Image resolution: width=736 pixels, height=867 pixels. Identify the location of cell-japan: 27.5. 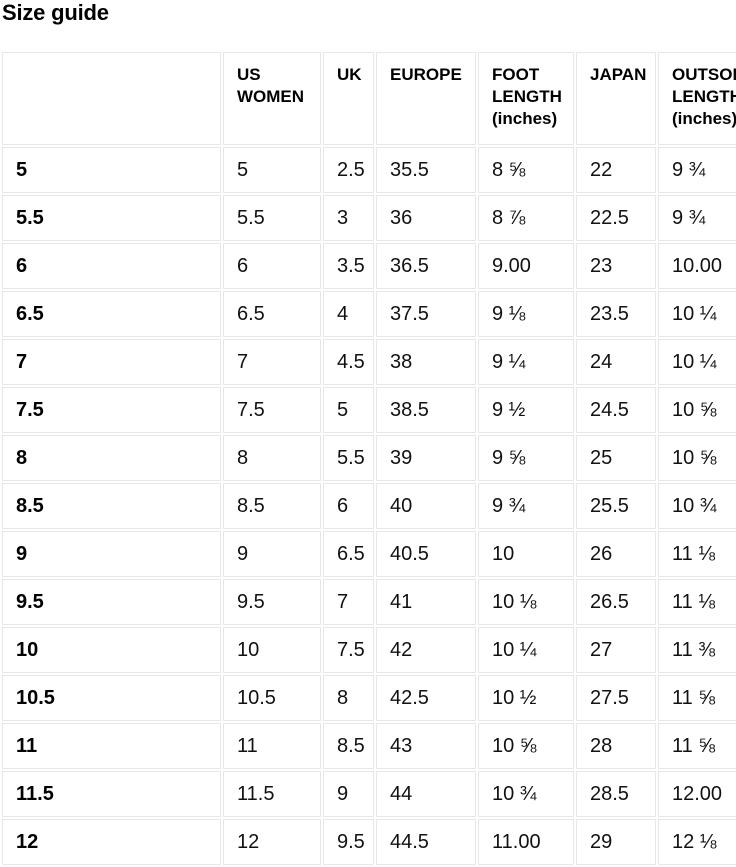
(616, 698).